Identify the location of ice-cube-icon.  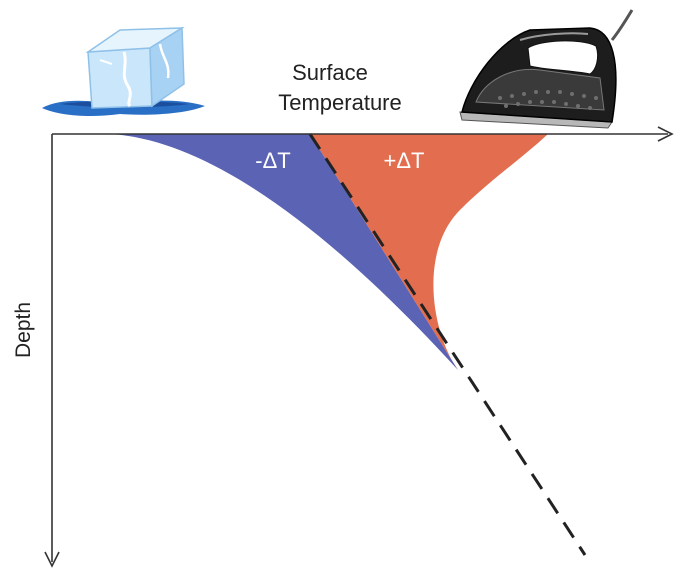
(123, 71).